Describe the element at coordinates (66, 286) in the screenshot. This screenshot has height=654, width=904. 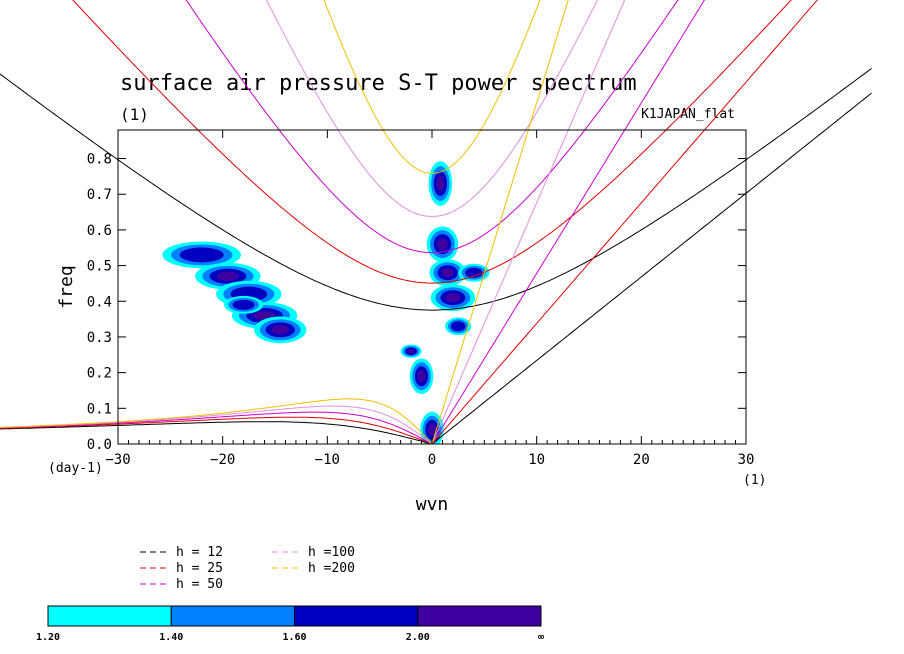
I see `y-axis-label: freq` at that location.